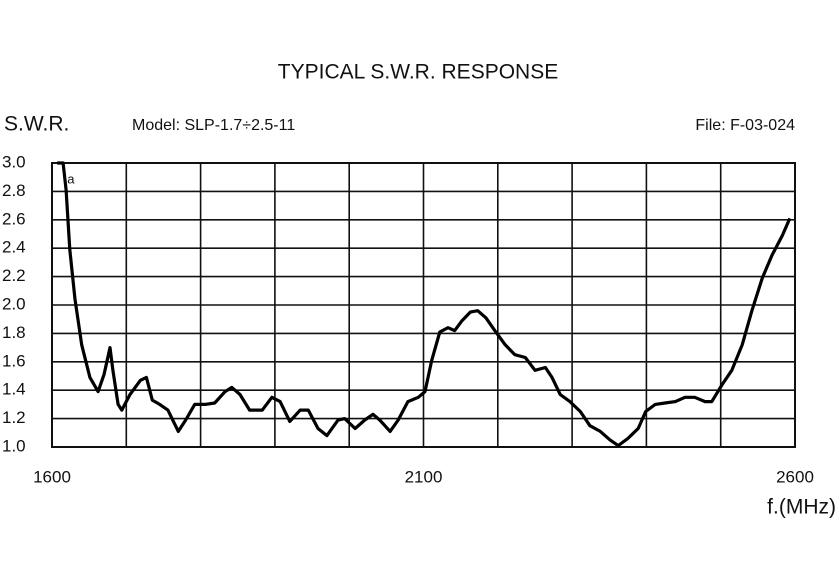 The height and width of the screenshot is (581, 840). What do you see at coordinates (14, 445) in the screenshot?
I see `y-tick-label: 1.0` at bounding box center [14, 445].